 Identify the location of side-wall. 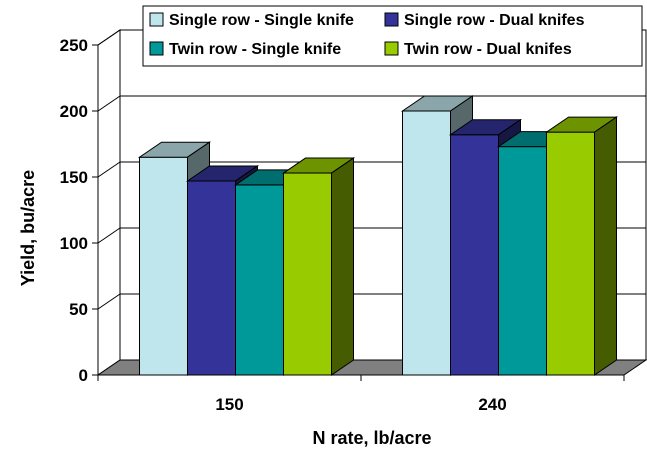
(109, 202).